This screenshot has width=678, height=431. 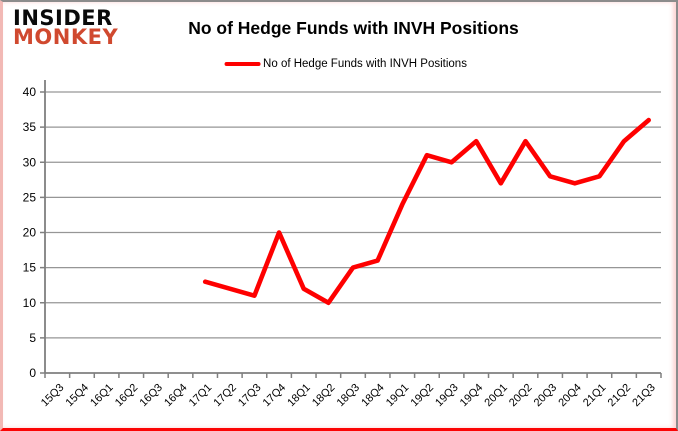 What do you see at coordinates (250, 396) in the screenshot?
I see `svg-text: 17Q3` at bounding box center [250, 396].